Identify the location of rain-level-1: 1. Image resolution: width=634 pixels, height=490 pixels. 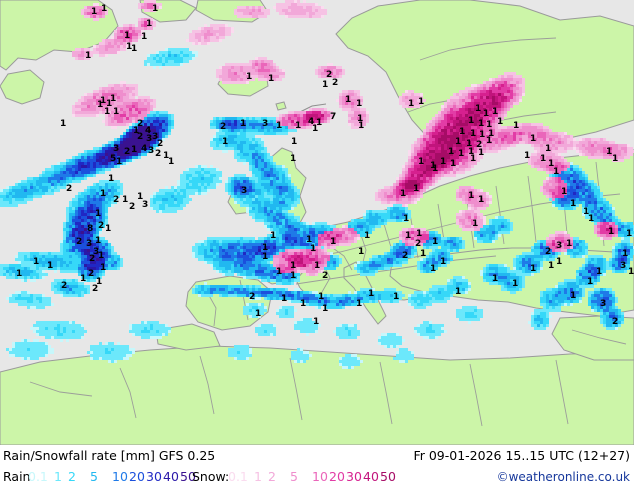
(58, 477).